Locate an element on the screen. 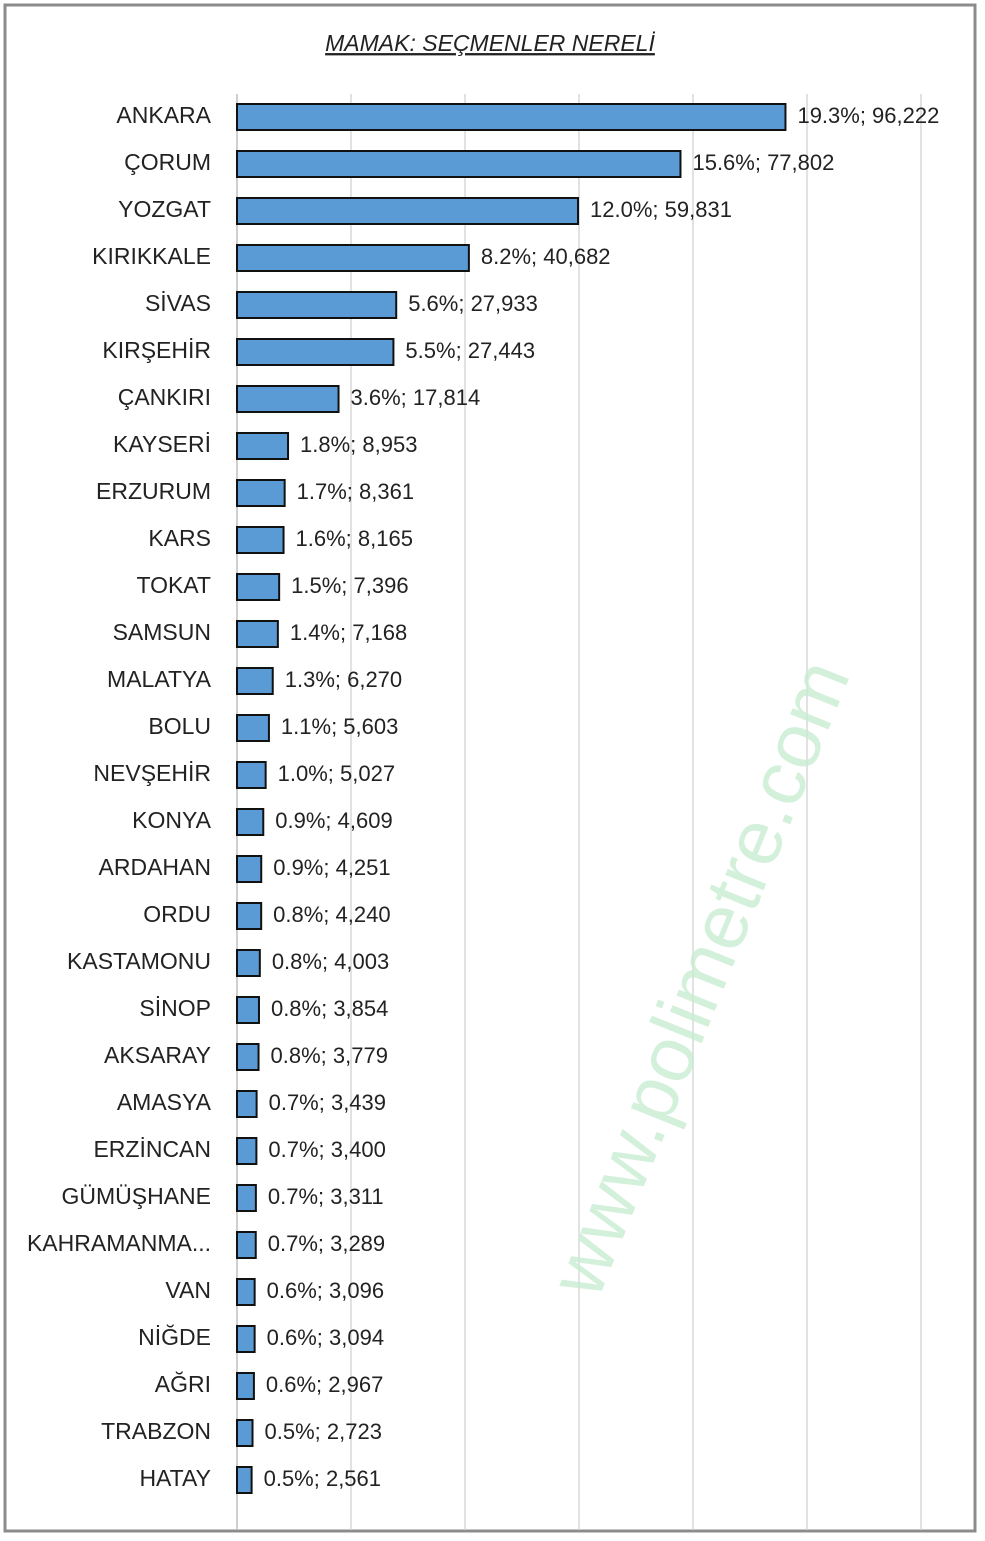  y-tick-label: KARS is located at coordinates (179, 538).